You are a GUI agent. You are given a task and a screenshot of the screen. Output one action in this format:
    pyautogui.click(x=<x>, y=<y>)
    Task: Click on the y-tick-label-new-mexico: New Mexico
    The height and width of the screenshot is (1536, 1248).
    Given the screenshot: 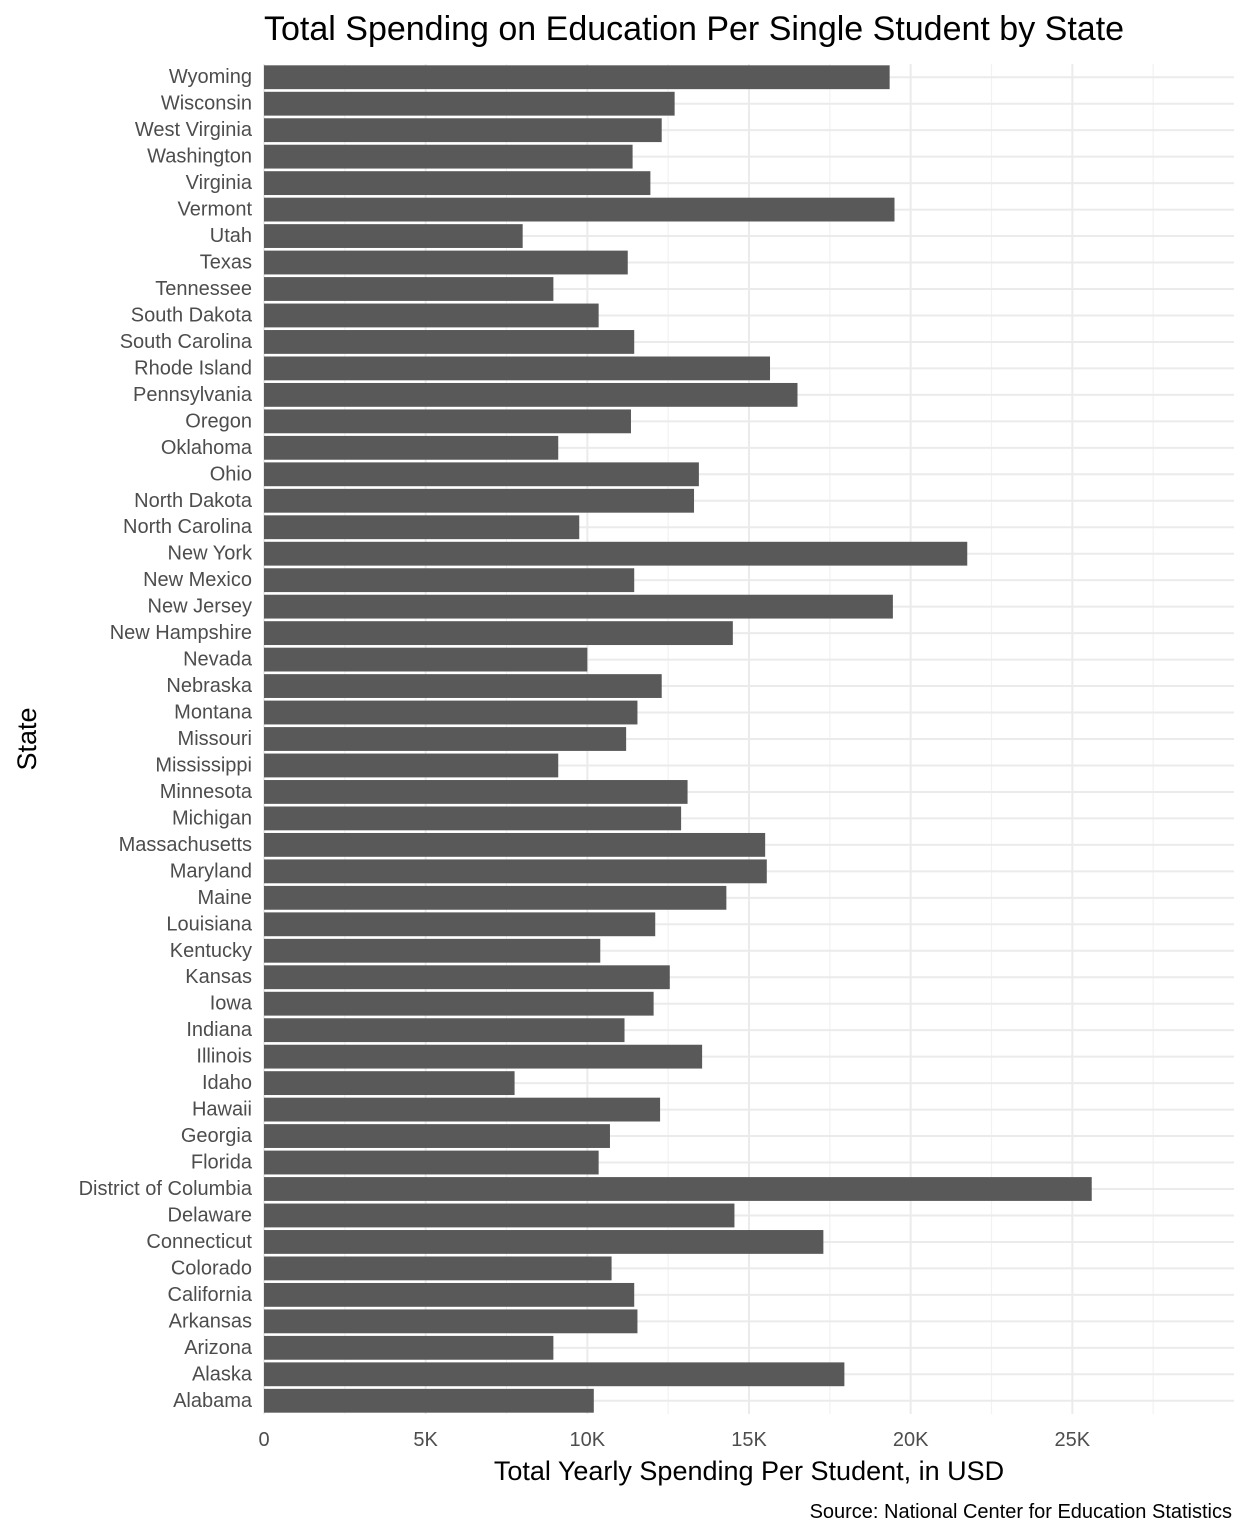 What is the action you would take?
    pyautogui.click(x=197, y=580)
    